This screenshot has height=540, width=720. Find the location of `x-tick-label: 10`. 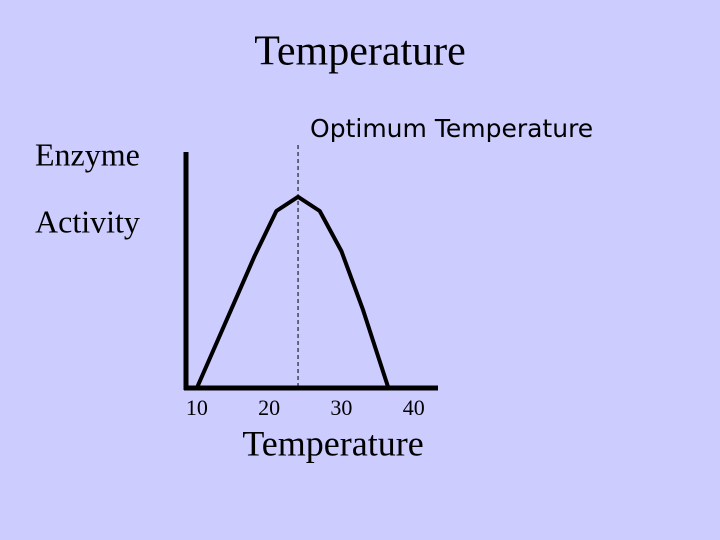

x-tick-label: 10 is located at coordinates (197, 407).